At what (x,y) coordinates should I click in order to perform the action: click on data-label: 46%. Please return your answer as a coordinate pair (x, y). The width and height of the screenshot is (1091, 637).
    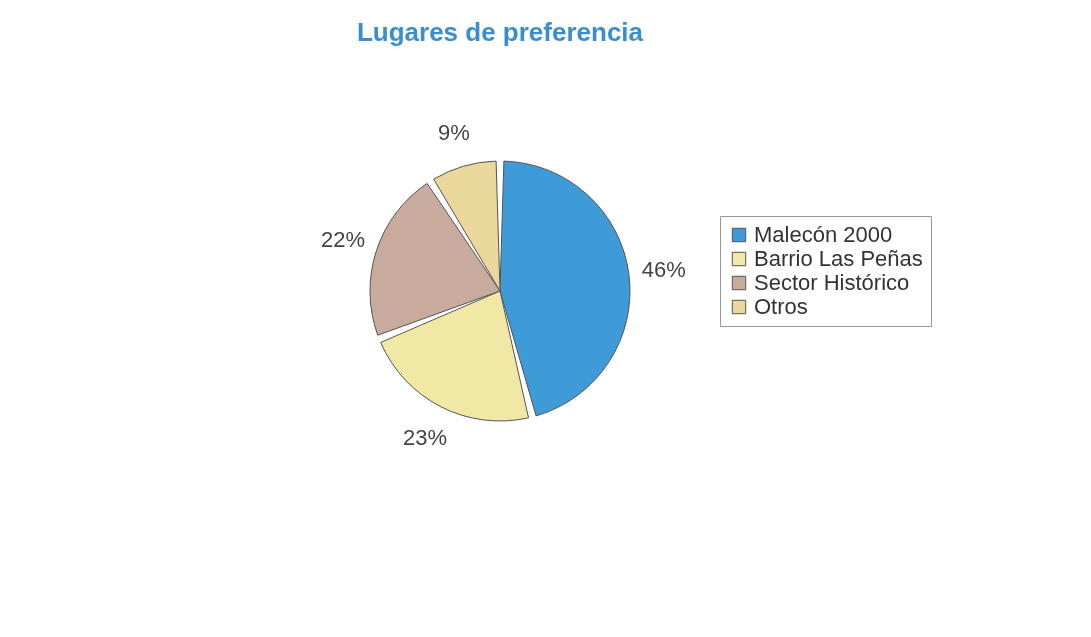
    Looking at the image, I should click on (663, 270).